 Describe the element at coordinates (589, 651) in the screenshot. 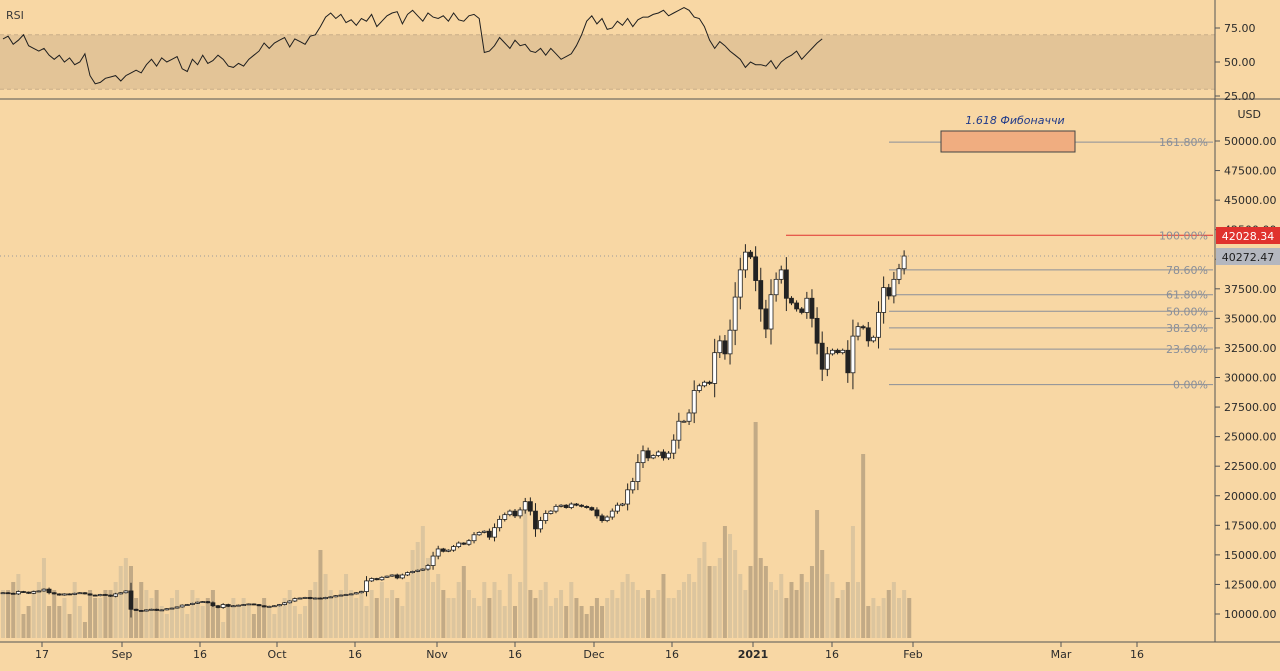

I see `time-axis: 17 Sep 16 Oct 16 Nov 16 Dec 16 2021 16 Feb Mar 16` at that location.